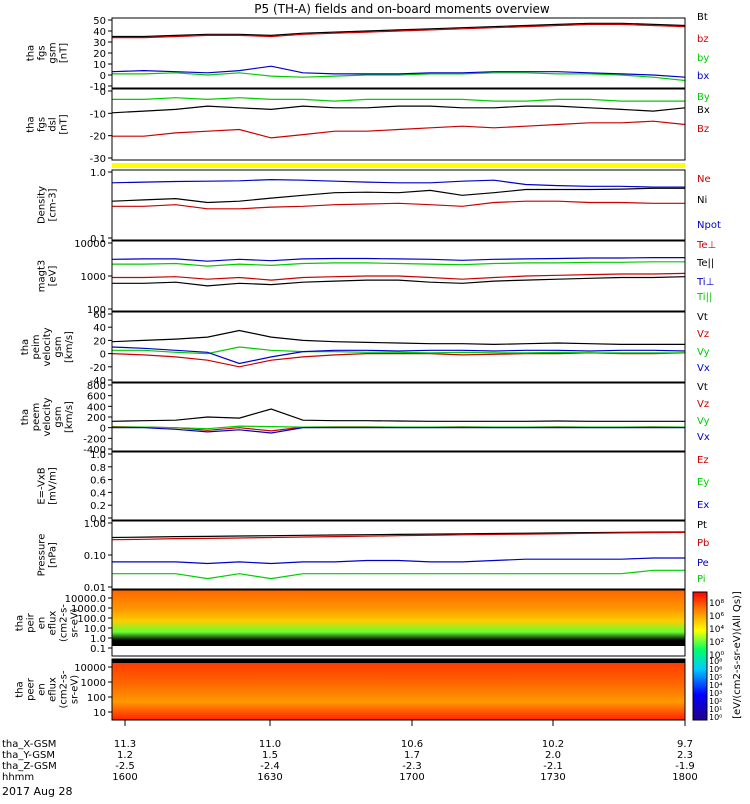 Image resolution: width=750 pixels, height=804 pixels. Describe the element at coordinates (702, 317) in the screenshot. I see `legend-entry: Vt` at that location.